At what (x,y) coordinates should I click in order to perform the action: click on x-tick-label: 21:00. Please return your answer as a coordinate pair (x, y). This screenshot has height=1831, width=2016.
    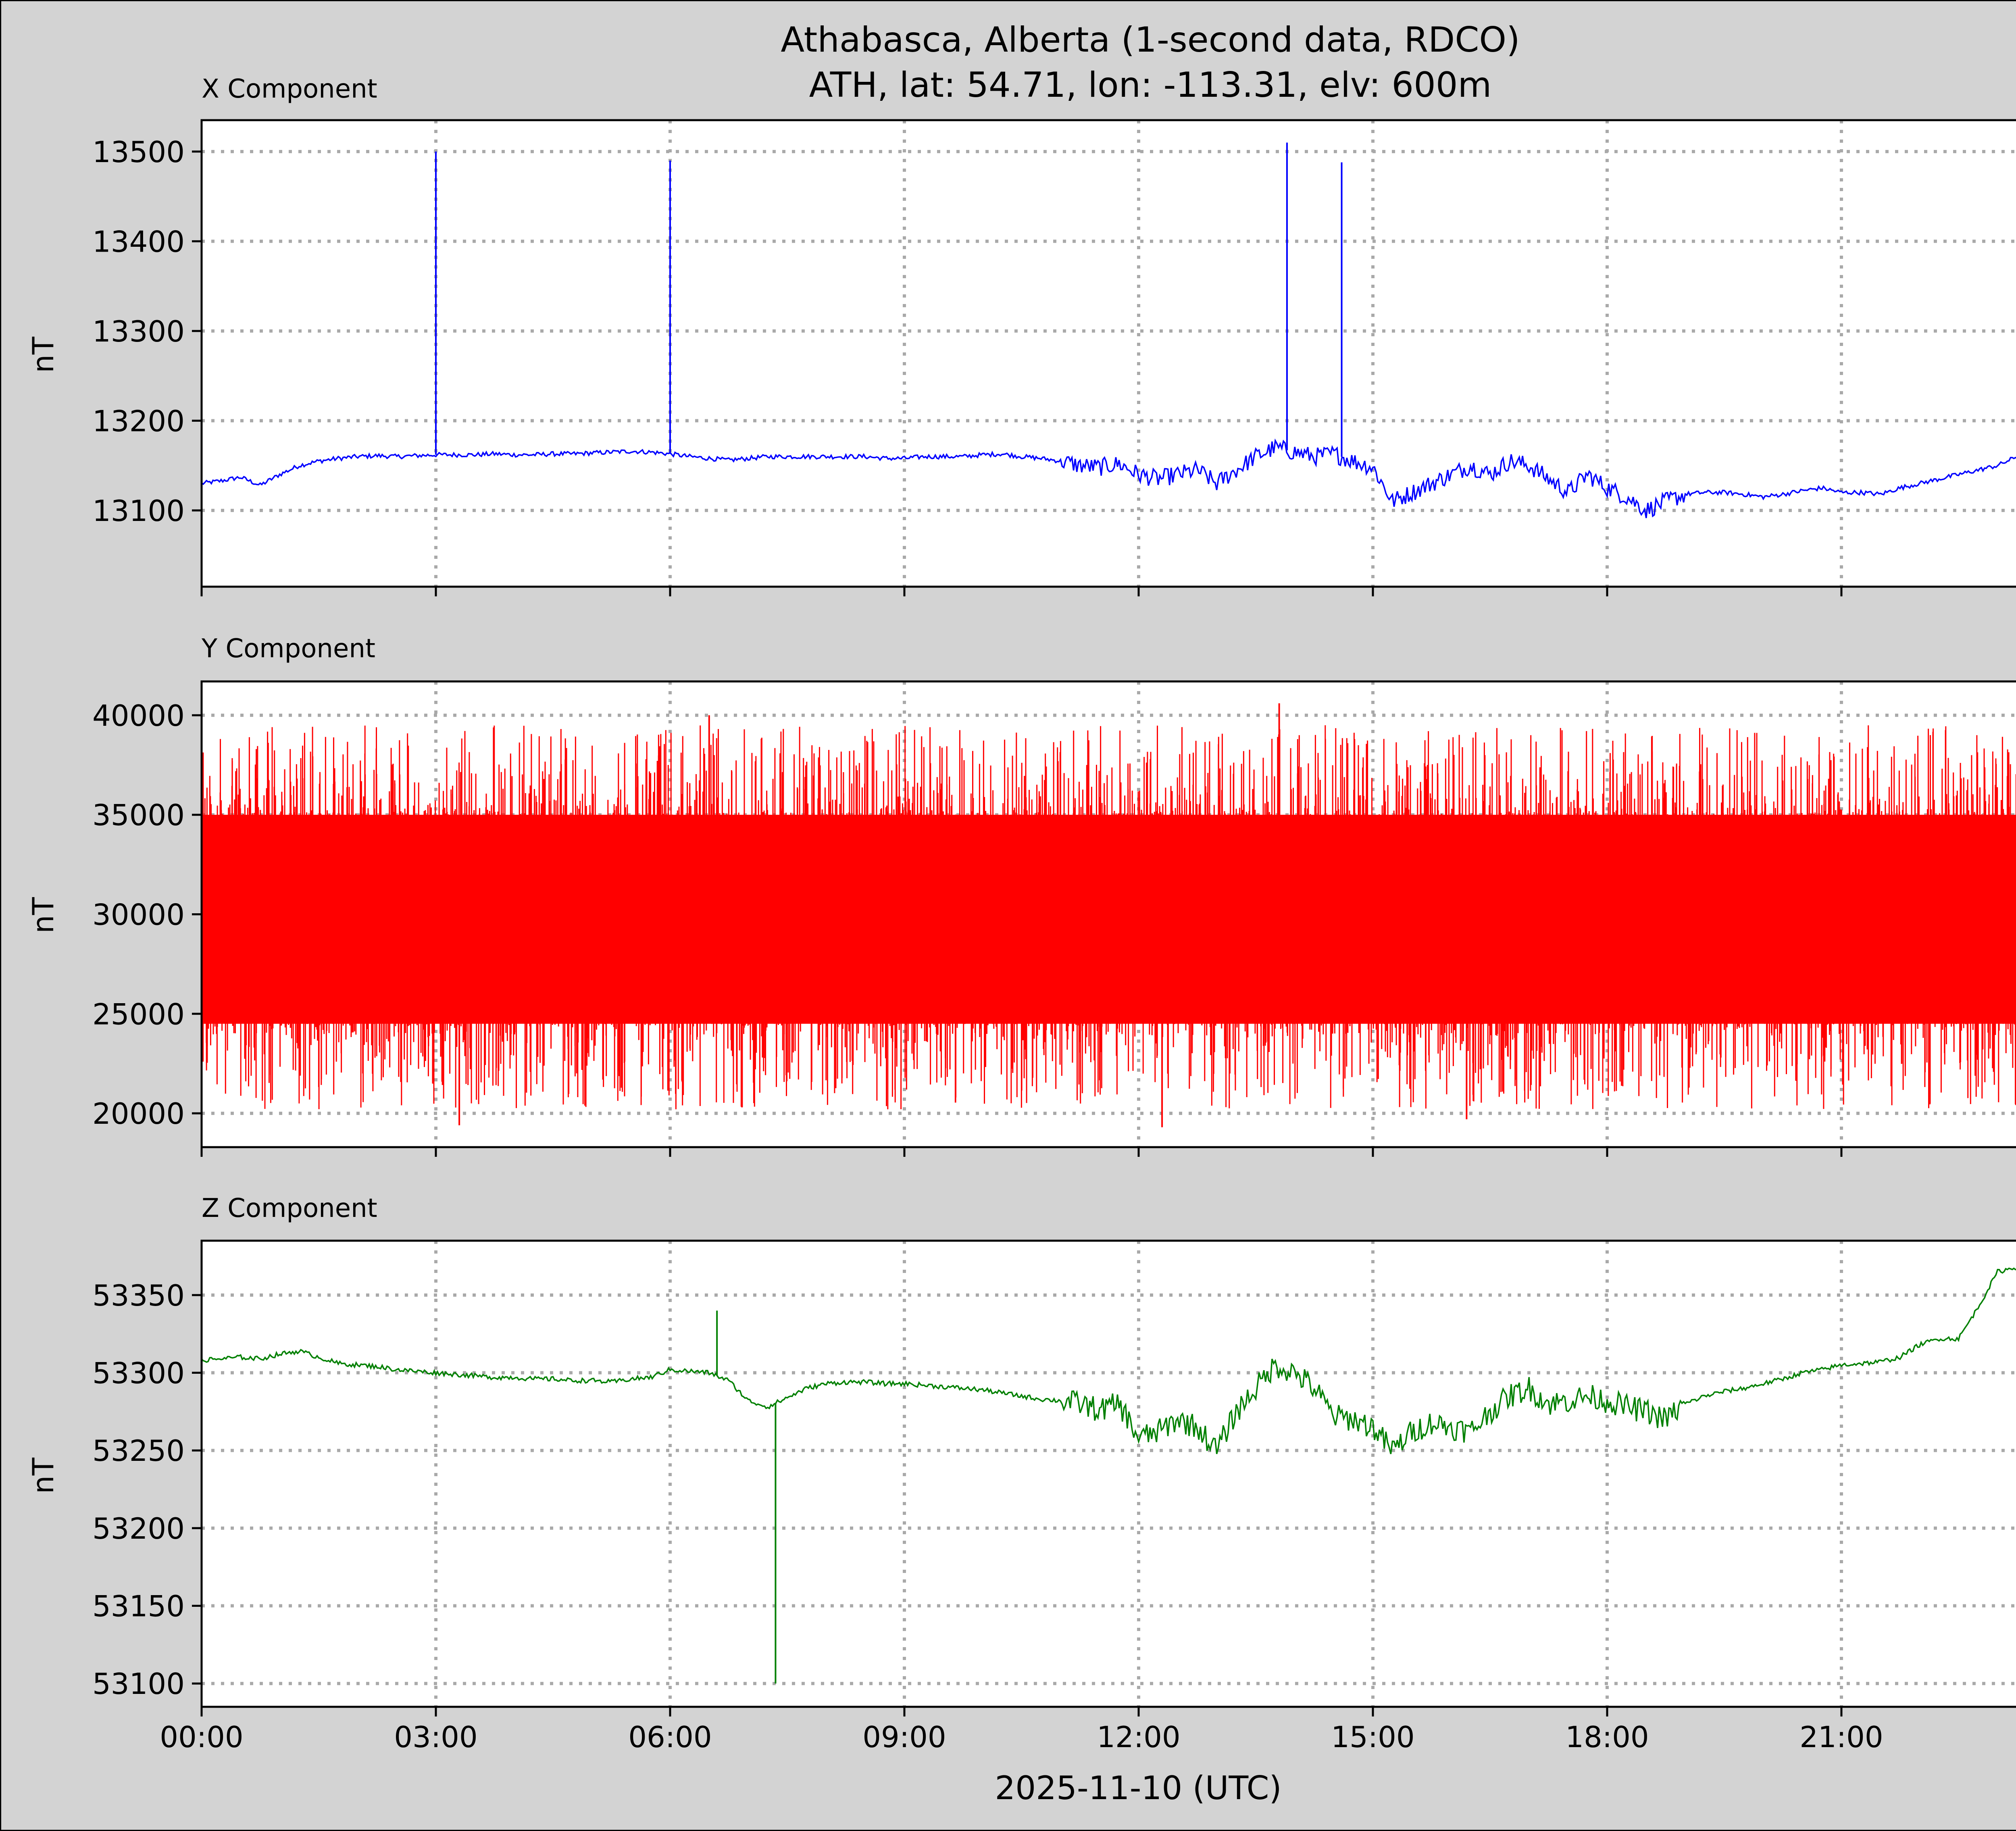
    Looking at the image, I should click on (1841, 1737).